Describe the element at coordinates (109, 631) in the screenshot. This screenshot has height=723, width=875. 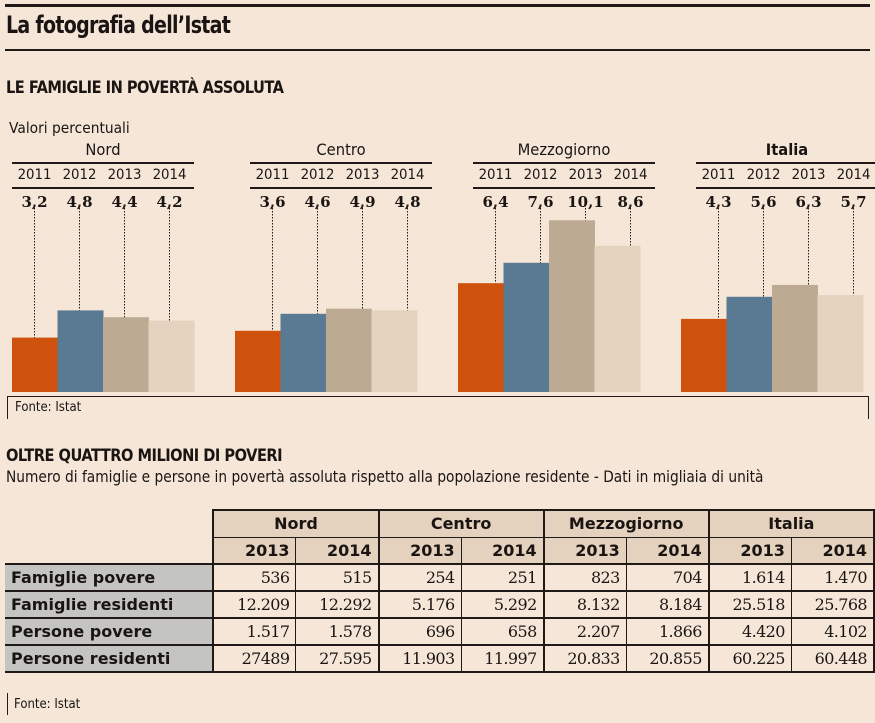
I see `row-label: Persone povere` at that location.